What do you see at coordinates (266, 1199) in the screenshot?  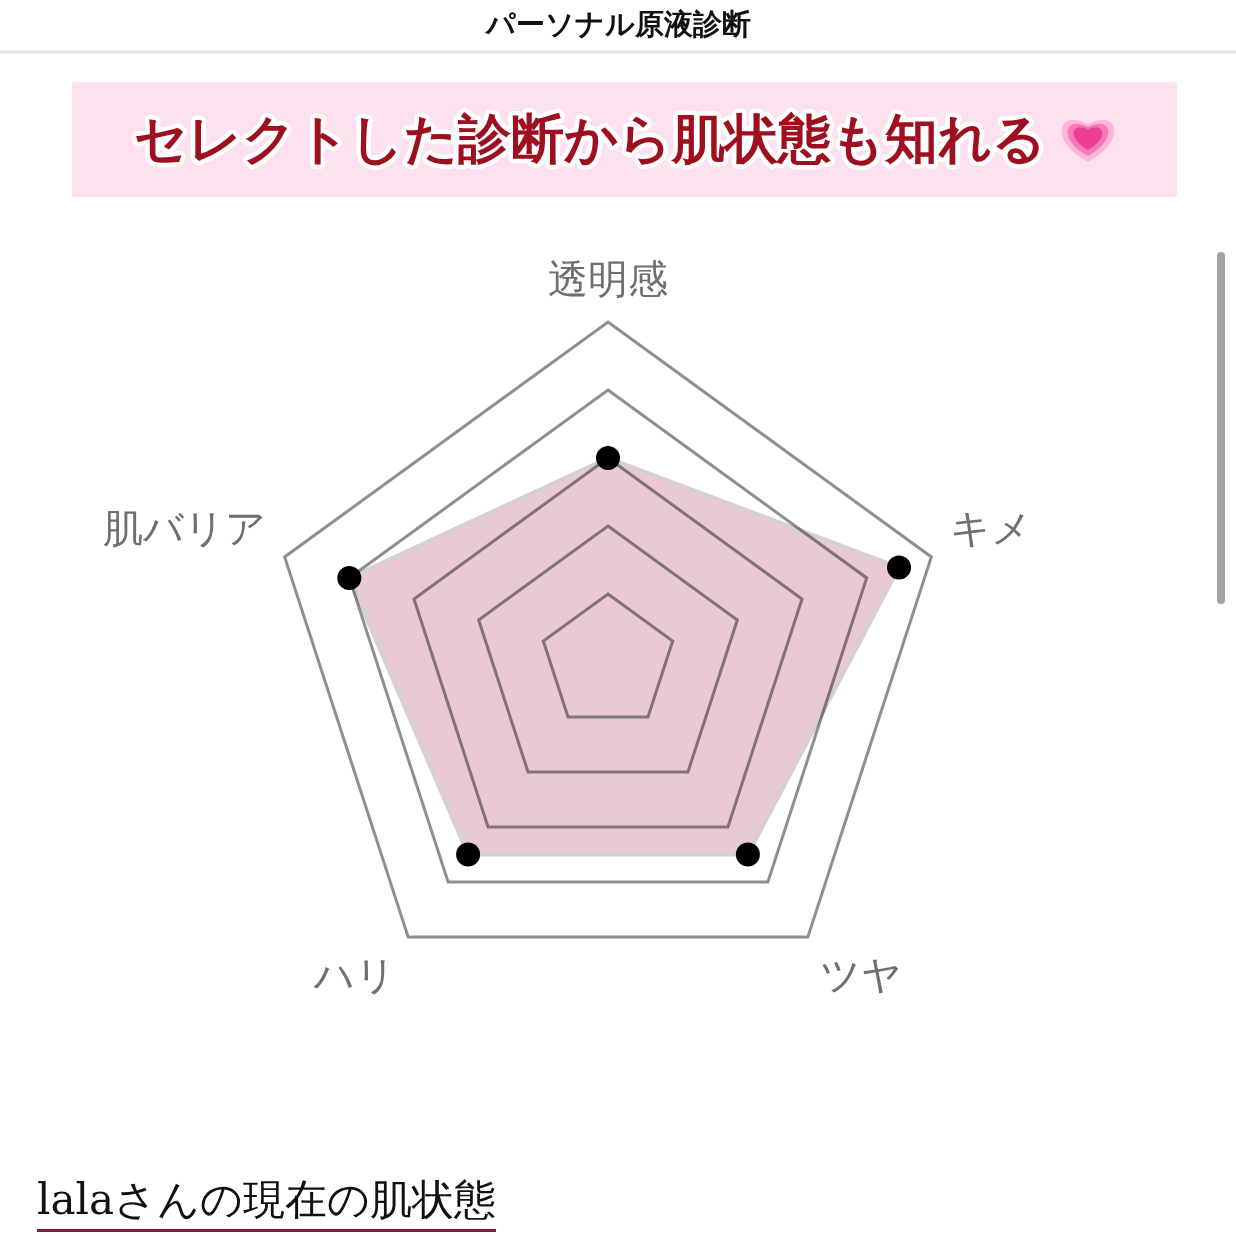 I see `text: lalaさんの現在の肌状態` at bounding box center [266, 1199].